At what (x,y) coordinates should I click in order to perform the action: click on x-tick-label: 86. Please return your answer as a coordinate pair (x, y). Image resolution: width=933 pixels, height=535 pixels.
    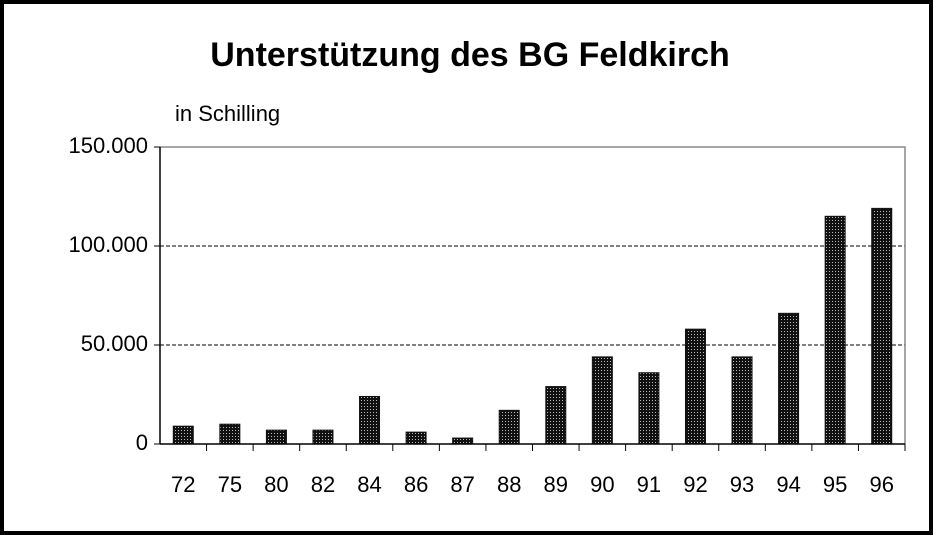
    Looking at the image, I should click on (416, 484).